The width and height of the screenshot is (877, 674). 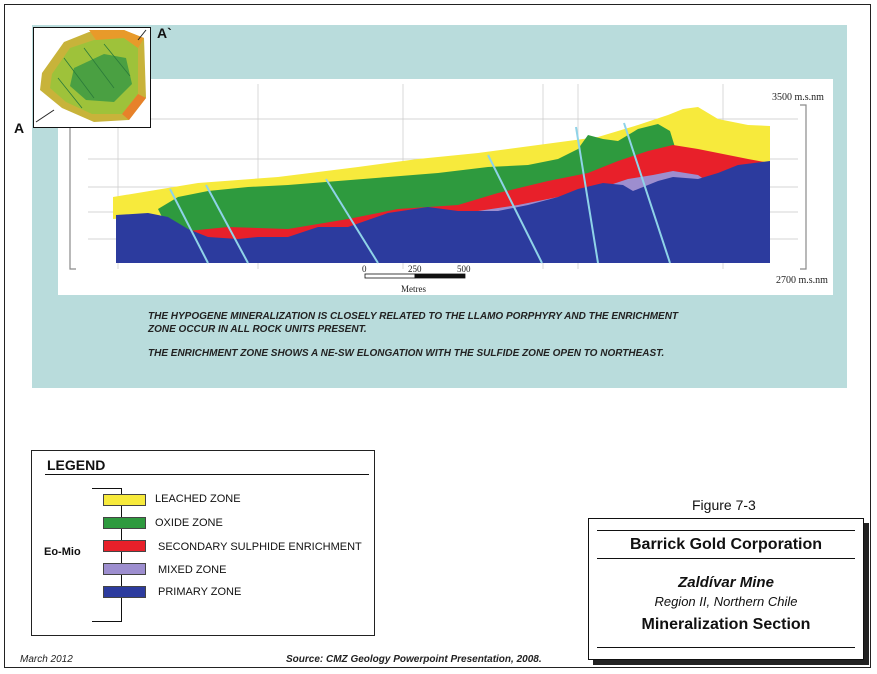 I want to click on location-inset-map, so click(x=92, y=77).